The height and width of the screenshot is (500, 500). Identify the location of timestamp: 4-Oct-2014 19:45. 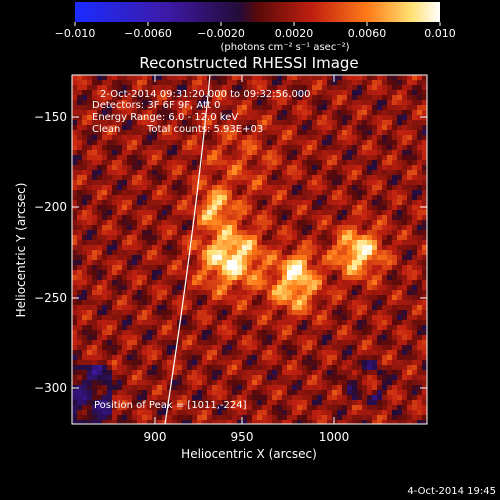
(451, 491).